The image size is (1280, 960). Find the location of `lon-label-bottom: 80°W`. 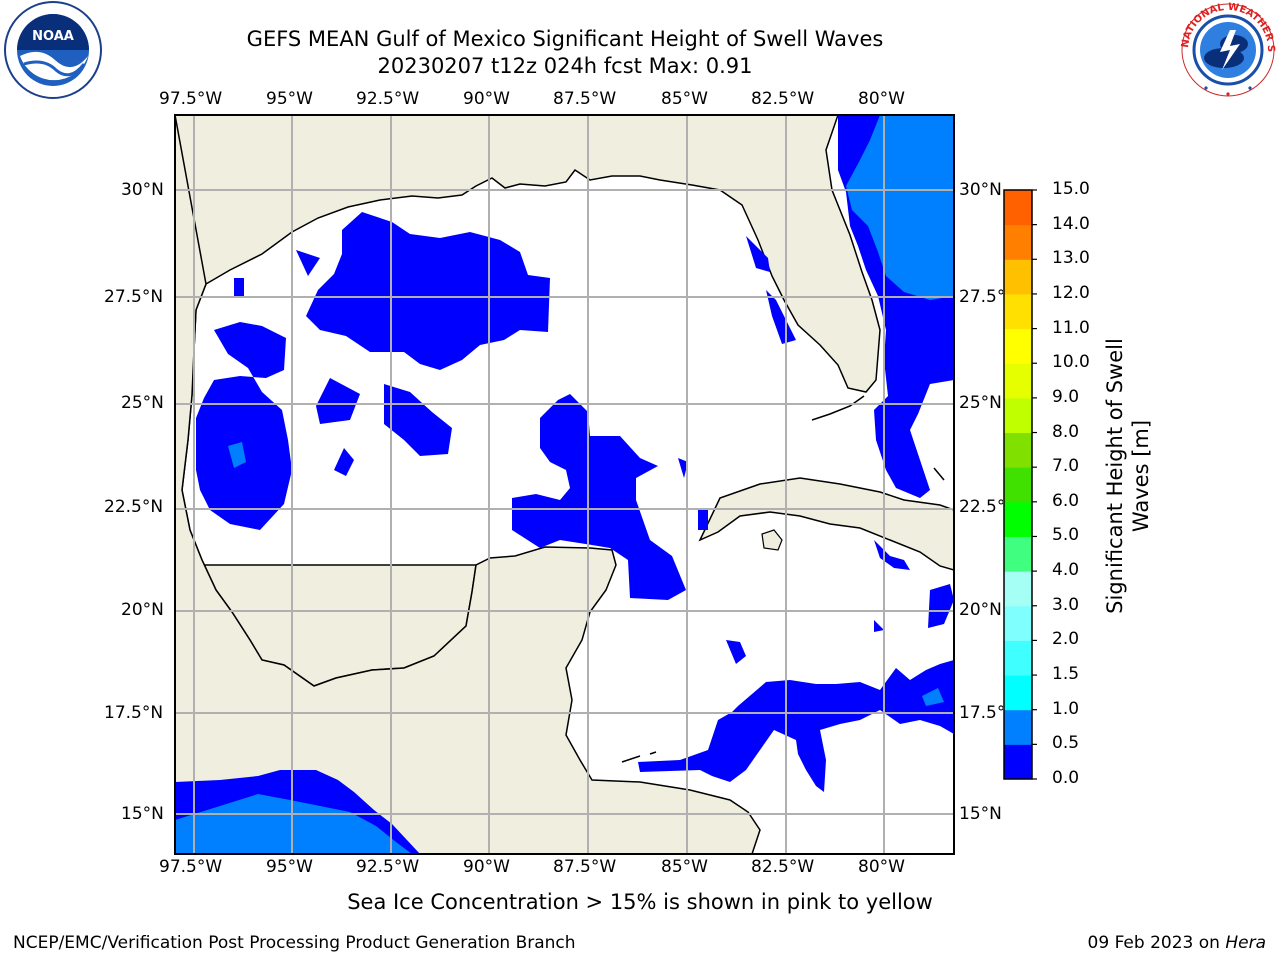

lon-label-bottom: 80°W is located at coordinates (881, 867).